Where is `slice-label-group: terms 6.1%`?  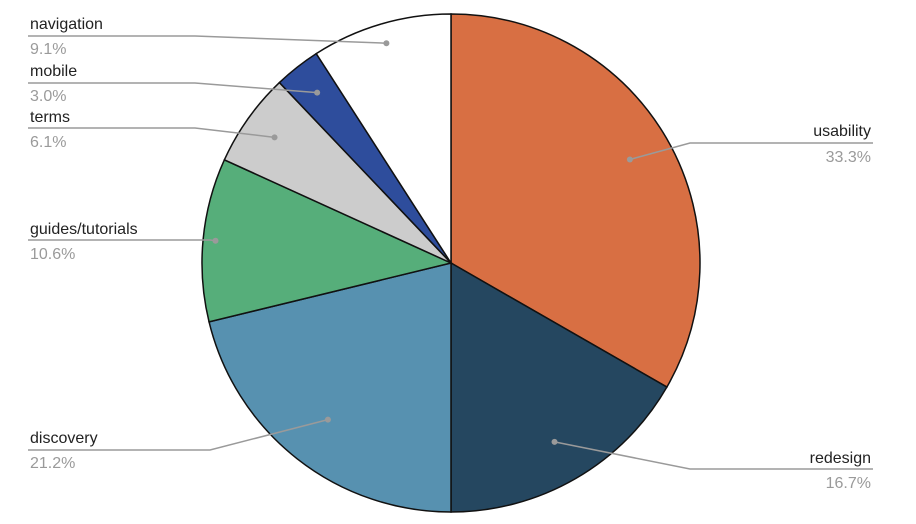 slice-label-group: terms 6.1% is located at coordinates (153, 130).